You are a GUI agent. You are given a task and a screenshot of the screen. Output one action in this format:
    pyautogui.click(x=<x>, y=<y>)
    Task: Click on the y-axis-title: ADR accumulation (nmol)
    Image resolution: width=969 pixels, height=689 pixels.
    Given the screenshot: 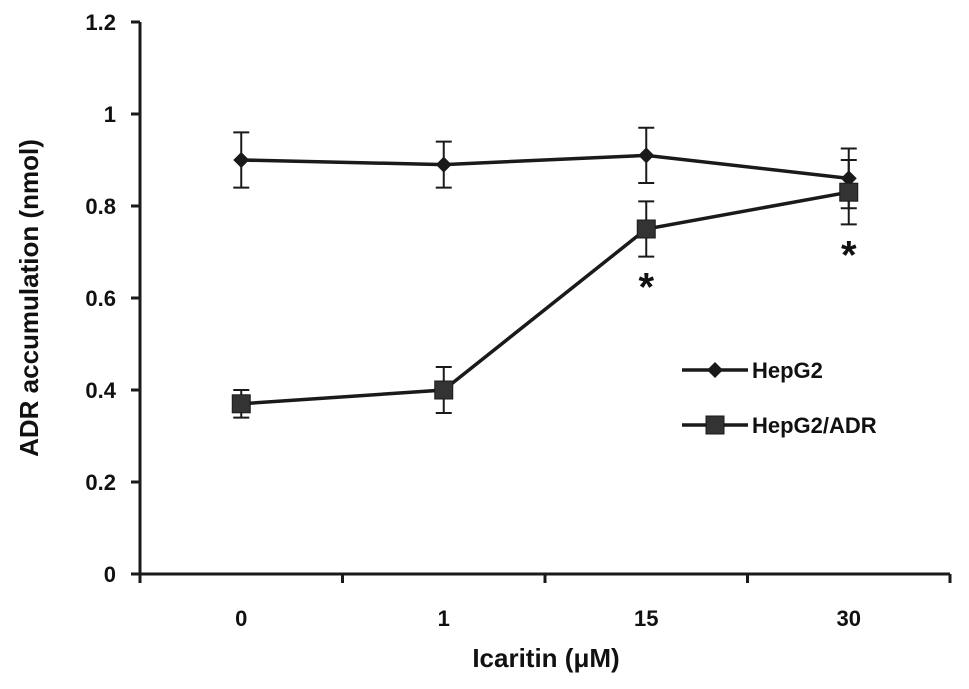 What is the action you would take?
    pyautogui.click(x=29, y=298)
    